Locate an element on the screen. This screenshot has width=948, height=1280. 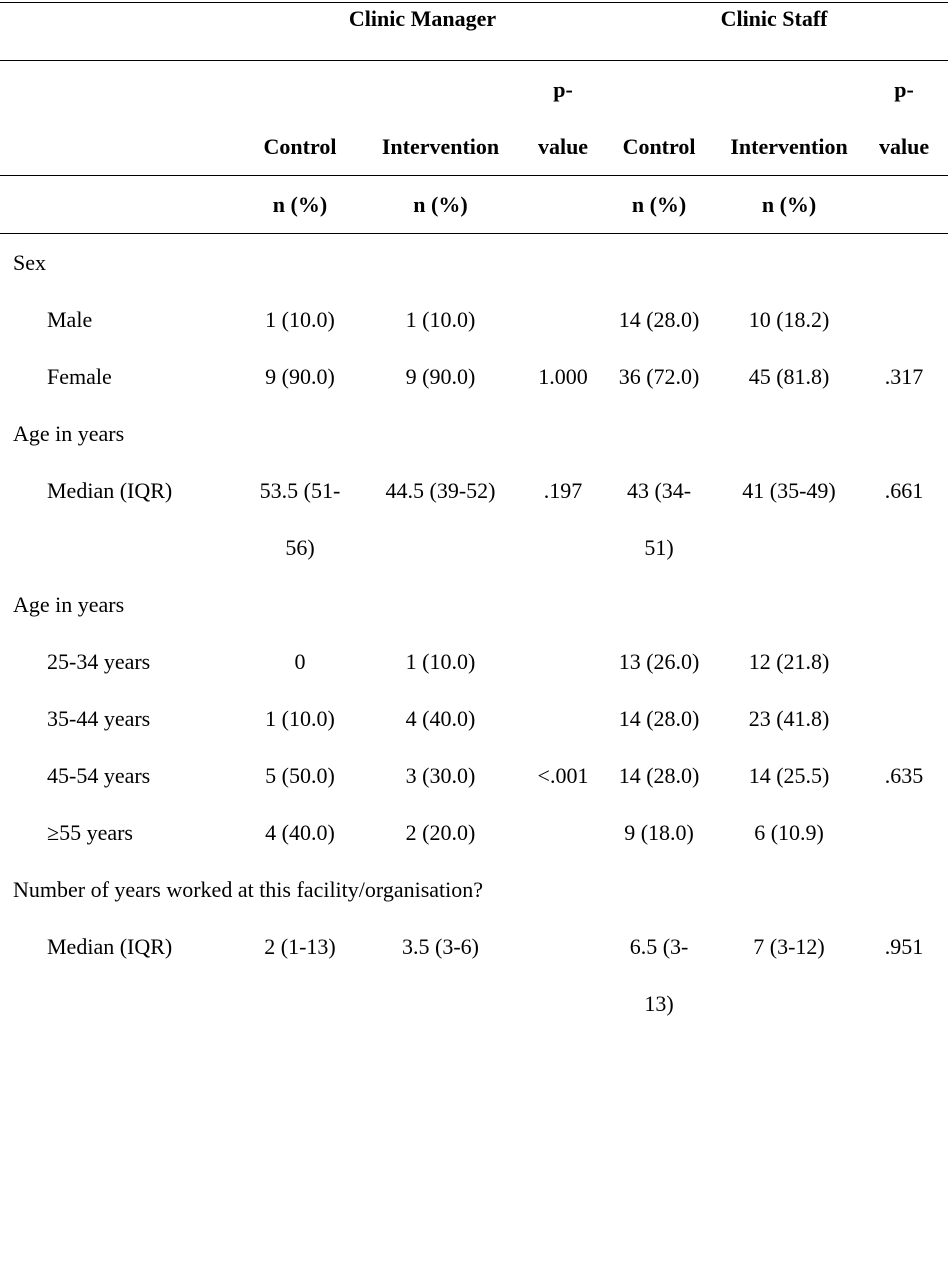
cell-value: 41 (35-49) is located at coordinates (789, 490).